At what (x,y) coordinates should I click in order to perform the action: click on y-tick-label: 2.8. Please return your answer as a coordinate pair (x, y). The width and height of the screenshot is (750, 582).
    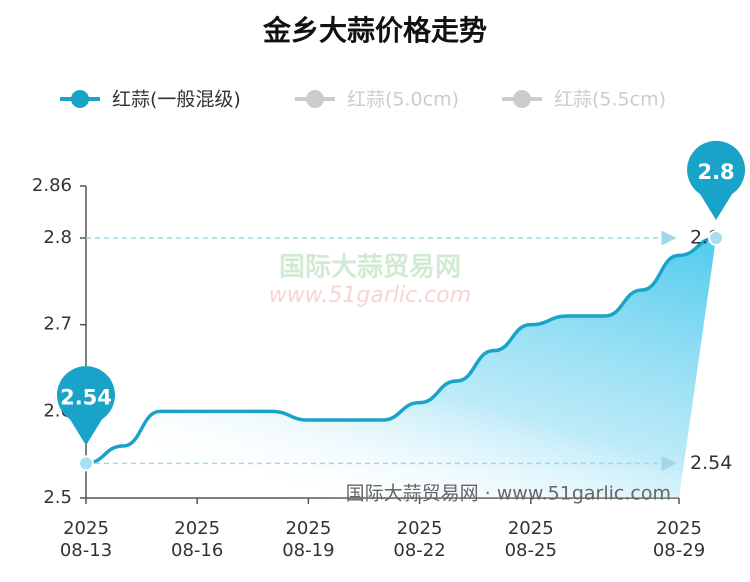
    Looking at the image, I should click on (57, 237).